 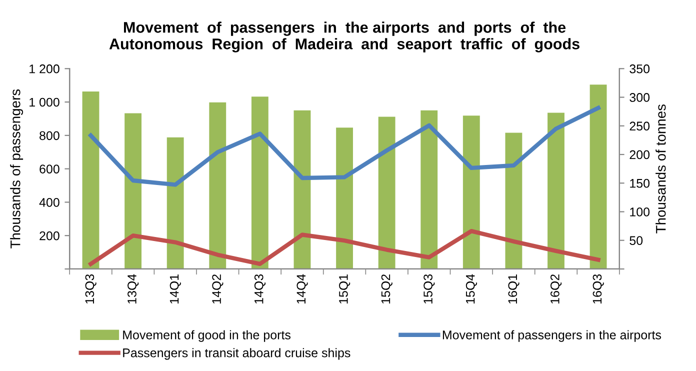 I want to click on x-tick-label: 14Q4, so click(x=302, y=289).